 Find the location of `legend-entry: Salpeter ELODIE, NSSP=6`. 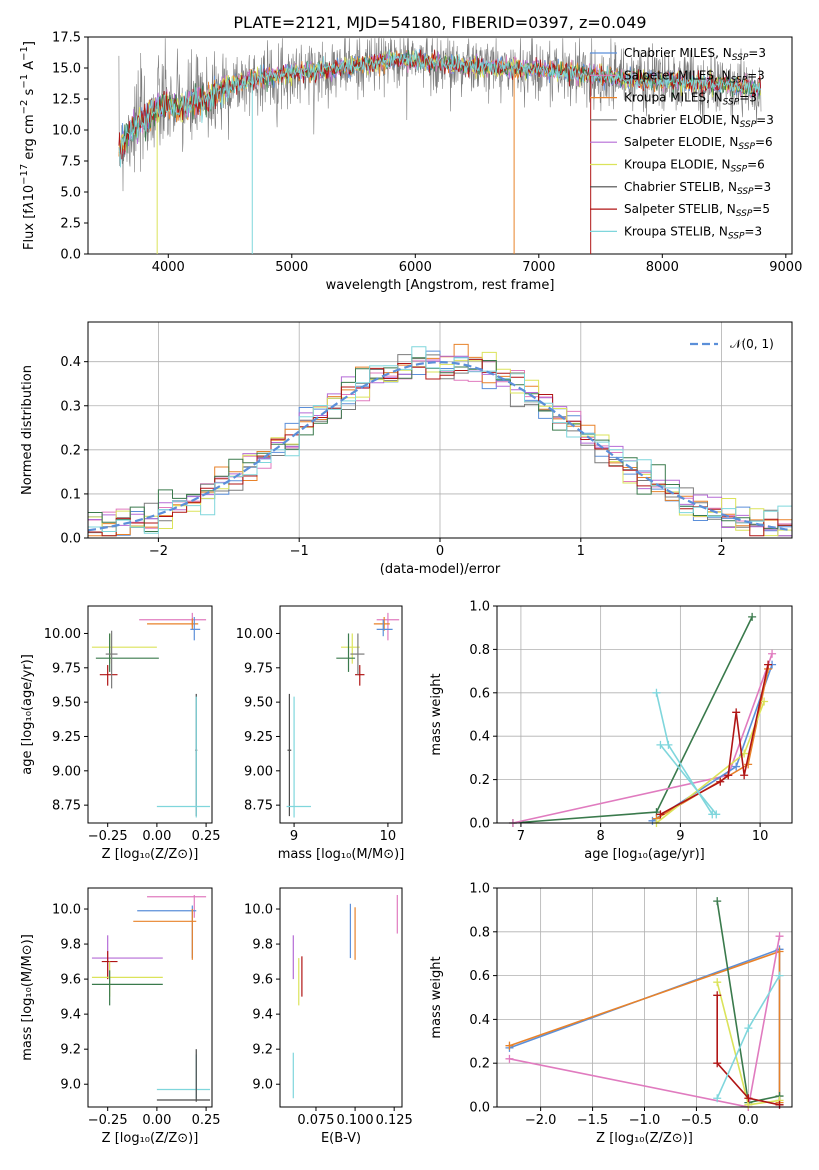

legend-entry: Salpeter ELODIE, NSSP=6 is located at coordinates (698, 143).